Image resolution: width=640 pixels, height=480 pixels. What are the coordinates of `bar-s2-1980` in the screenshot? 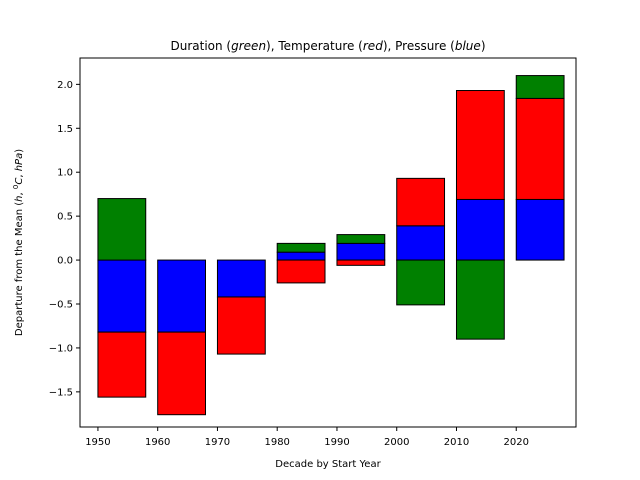 It's located at (301, 247).